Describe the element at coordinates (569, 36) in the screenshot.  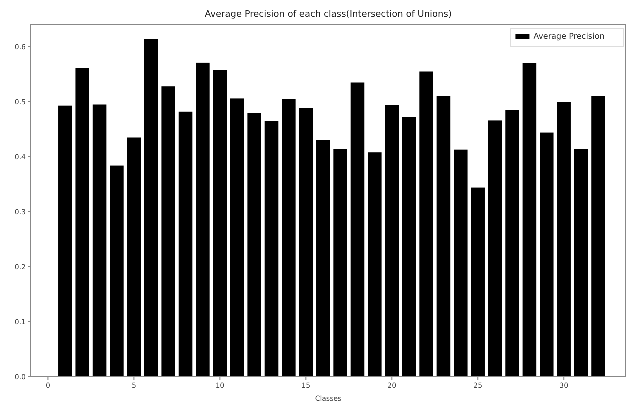
I see `legend-label: Average Precision` at that location.